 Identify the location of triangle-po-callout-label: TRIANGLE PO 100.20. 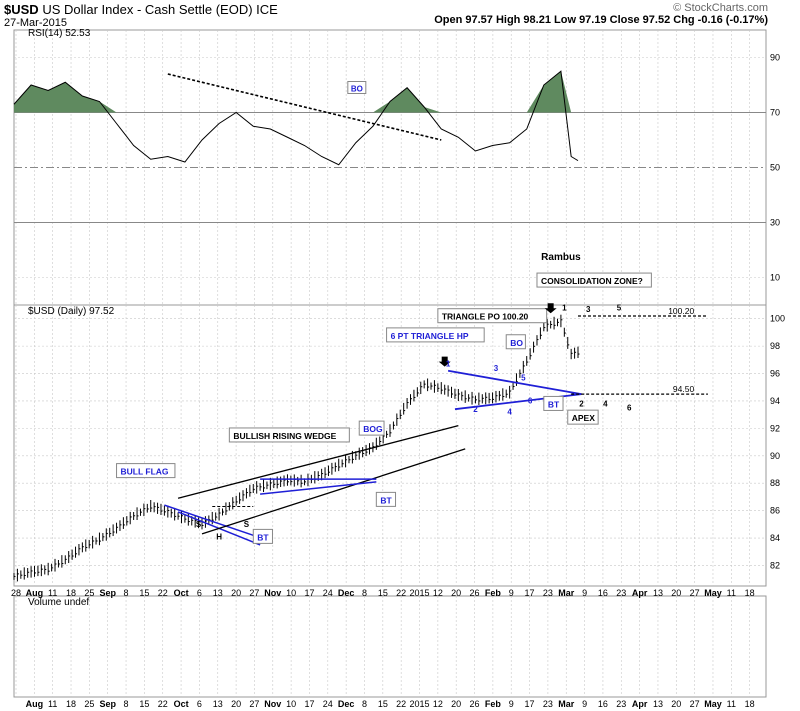
(485, 317).